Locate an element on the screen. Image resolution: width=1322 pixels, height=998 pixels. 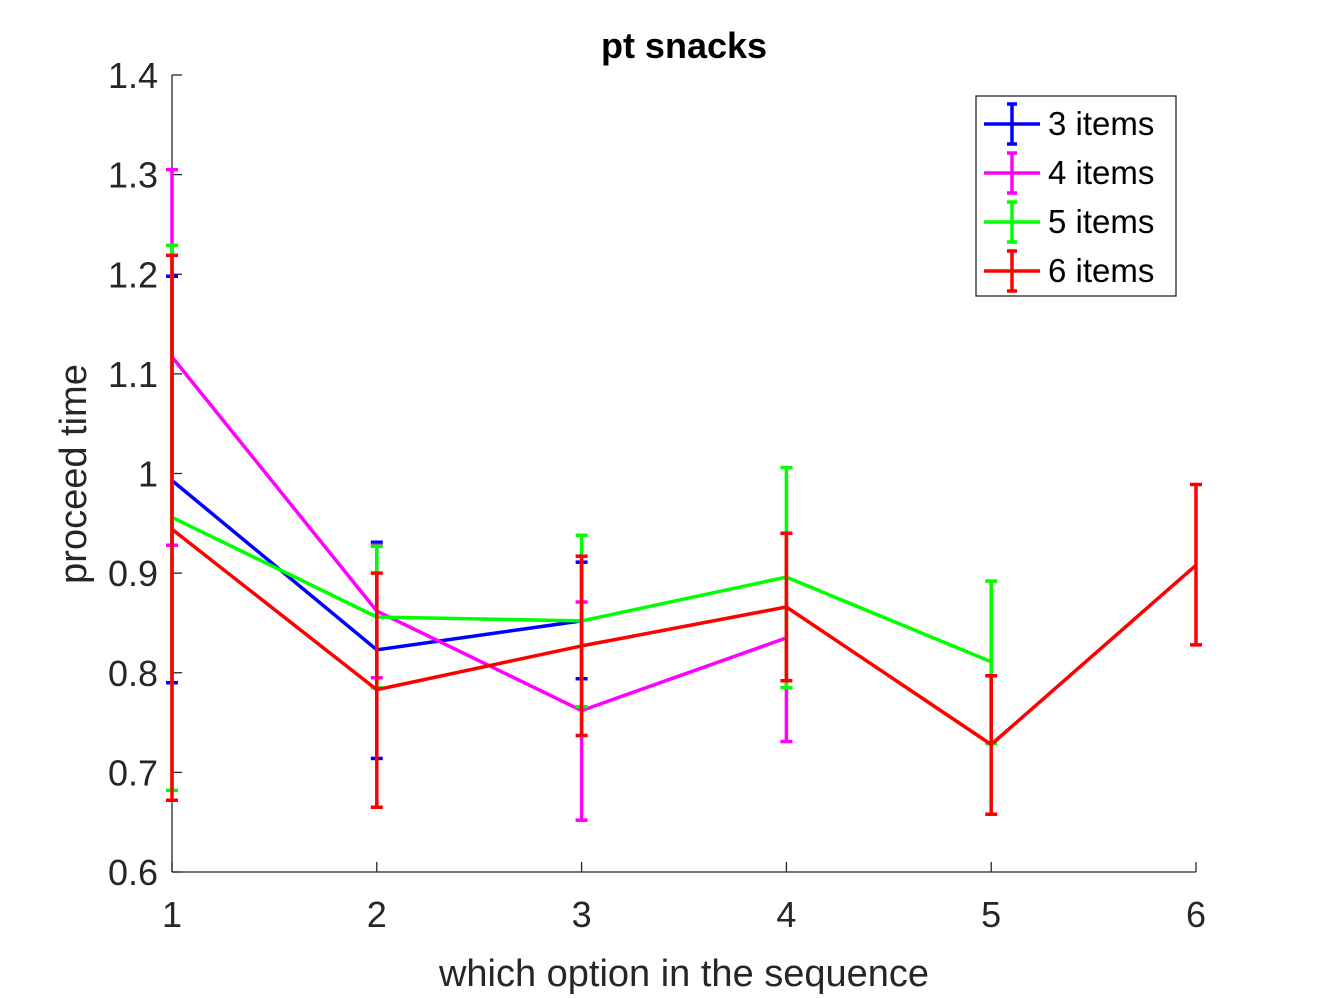
x-tick-label: 3 is located at coordinates (582, 914).